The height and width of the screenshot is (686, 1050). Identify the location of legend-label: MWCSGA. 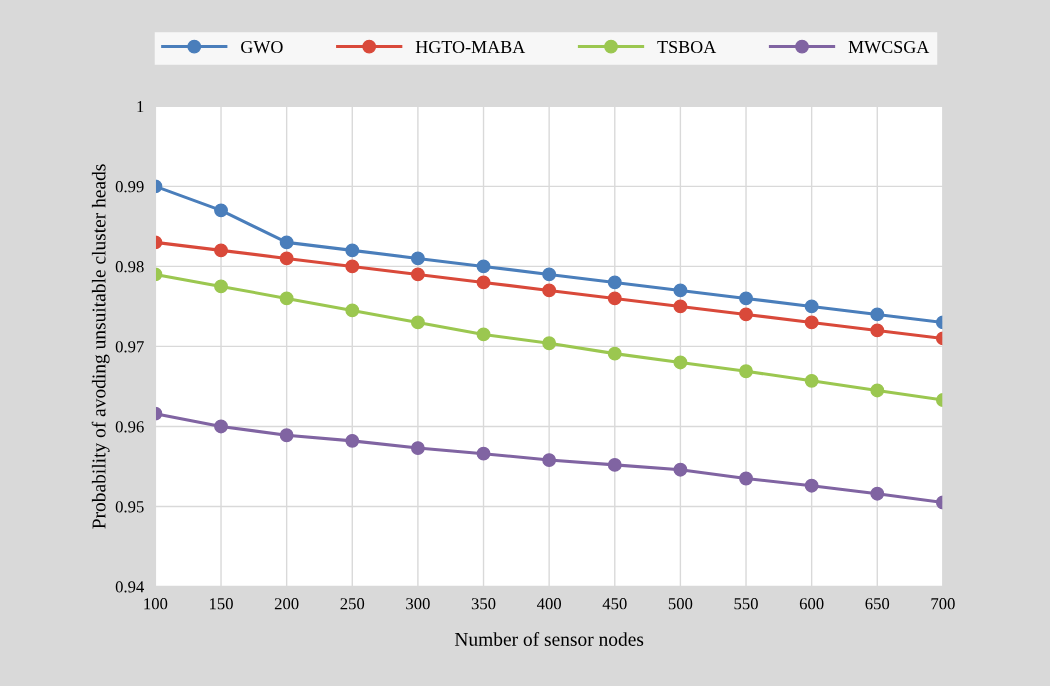
(889, 47).